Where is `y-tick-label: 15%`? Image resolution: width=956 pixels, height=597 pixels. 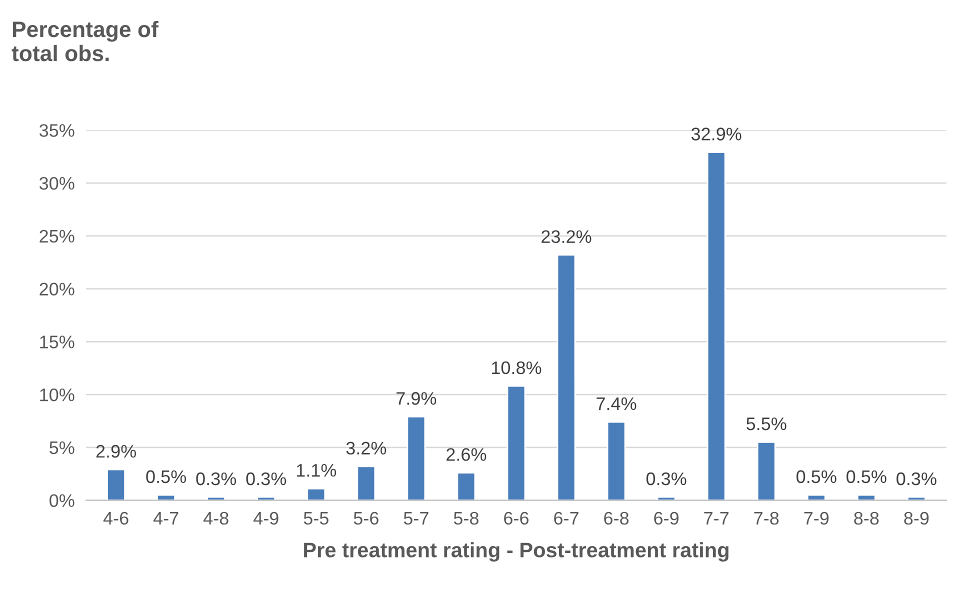
y-tick-label: 15% is located at coordinates (57, 342).